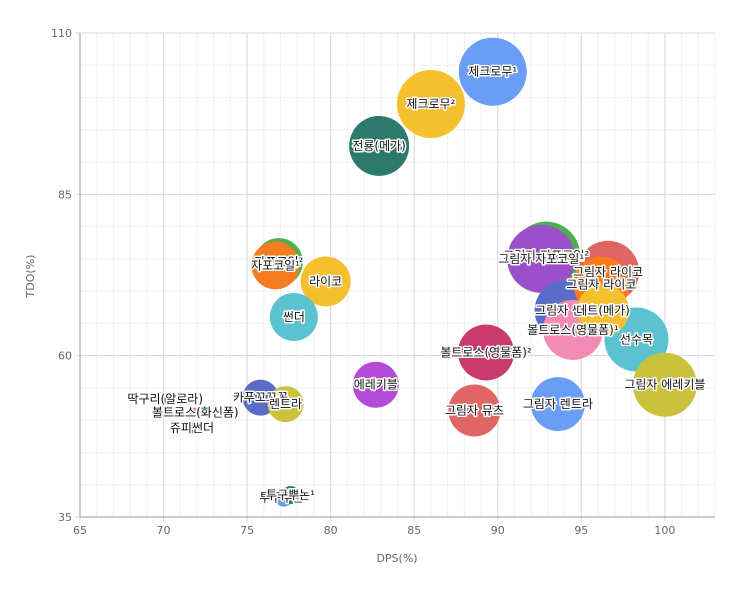 This screenshot has height=592, width=742. I want to click on bubble-label-19: 그림자 썬더, so click(564, 310).